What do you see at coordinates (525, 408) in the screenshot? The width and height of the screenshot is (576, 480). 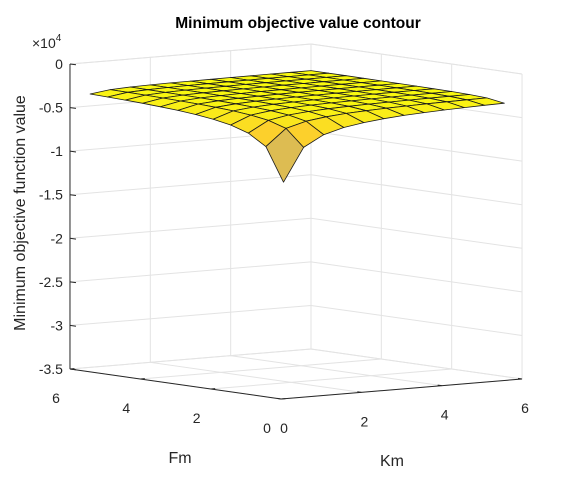 I see `x-tick-label: 6` at bounding box center [525, 408].